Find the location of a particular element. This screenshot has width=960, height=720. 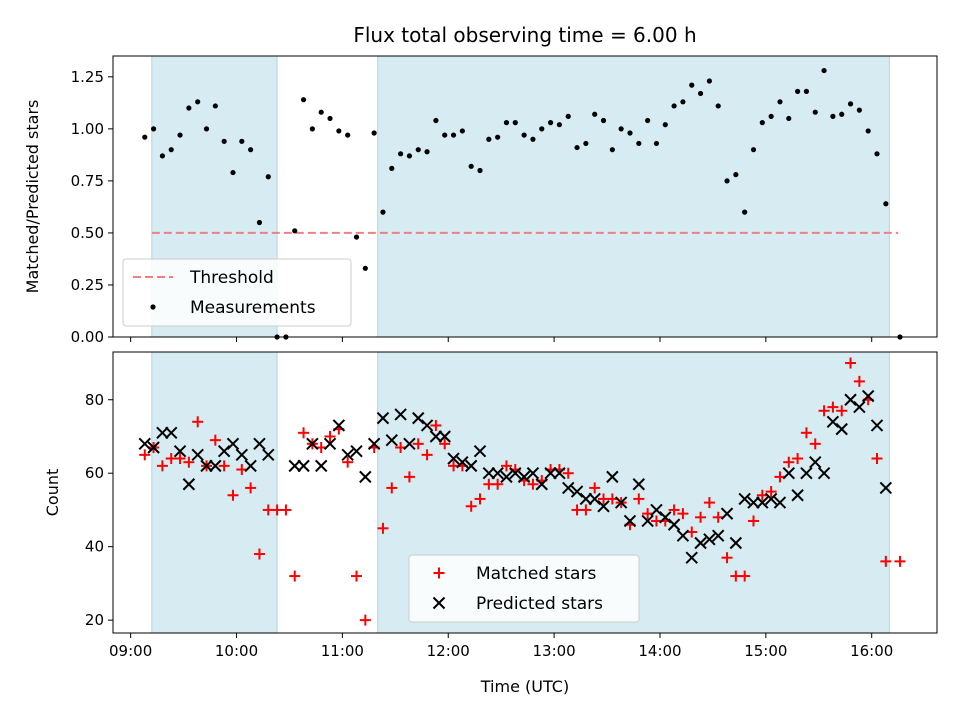

top-y-axis-label: Matched/Predicted stars is located at coordinates (32, 197).